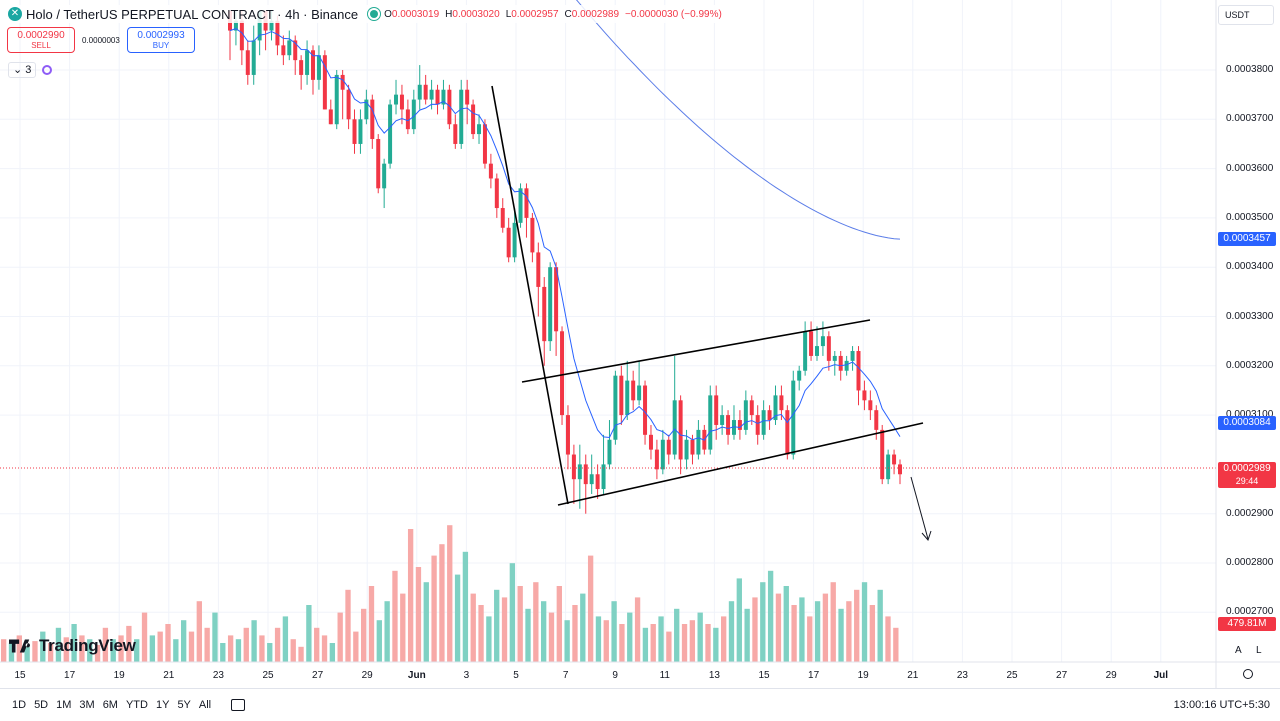 The image size is (1280, 721). What do you see at coordinates (19, 705) in the screenshot?
I see `timeframe-1d: 1D` at bounding box center [19, 705].